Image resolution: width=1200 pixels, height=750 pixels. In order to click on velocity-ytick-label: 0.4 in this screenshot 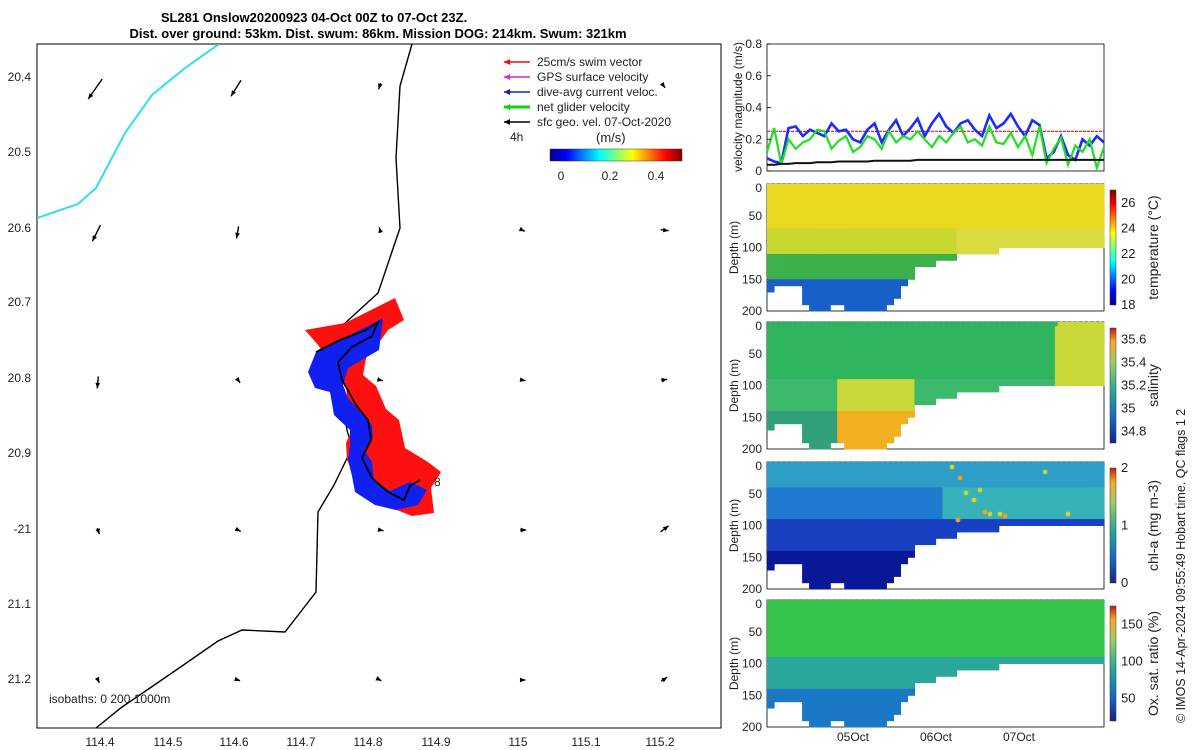, I will do `click(753, 108)`.